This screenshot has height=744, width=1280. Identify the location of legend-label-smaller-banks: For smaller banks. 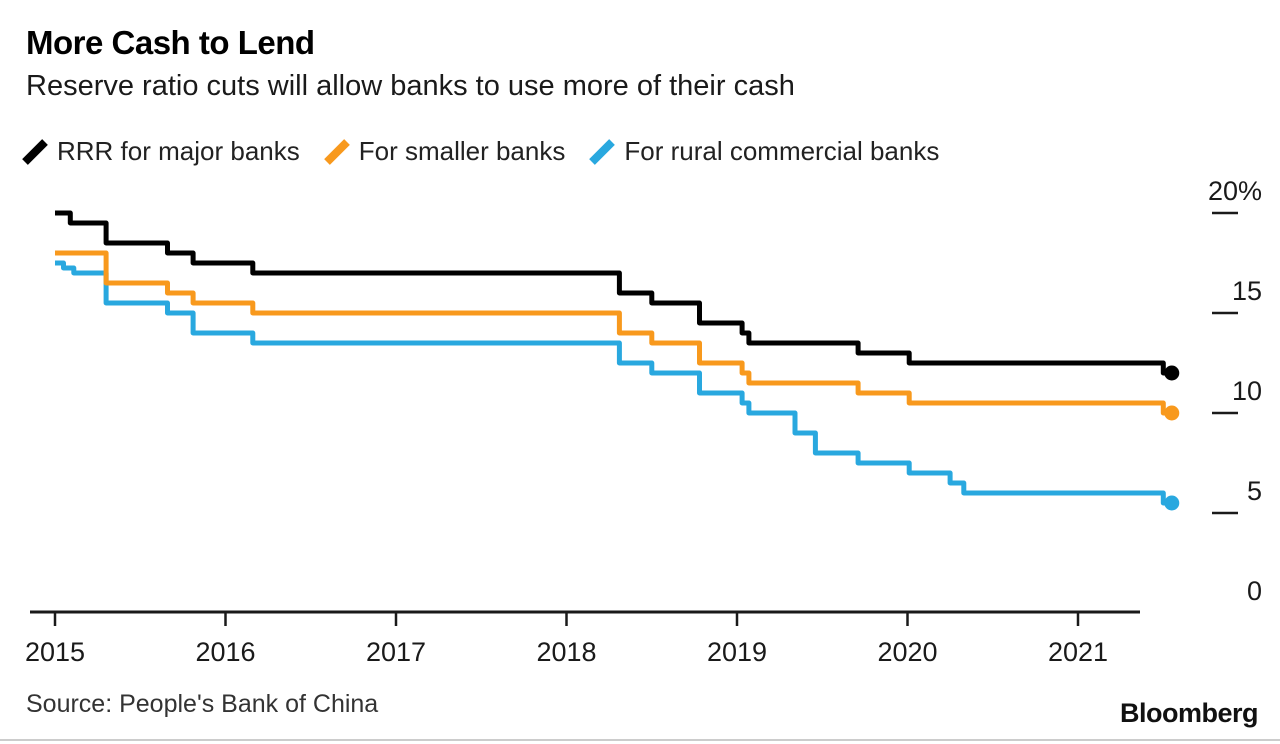
(462, 151).